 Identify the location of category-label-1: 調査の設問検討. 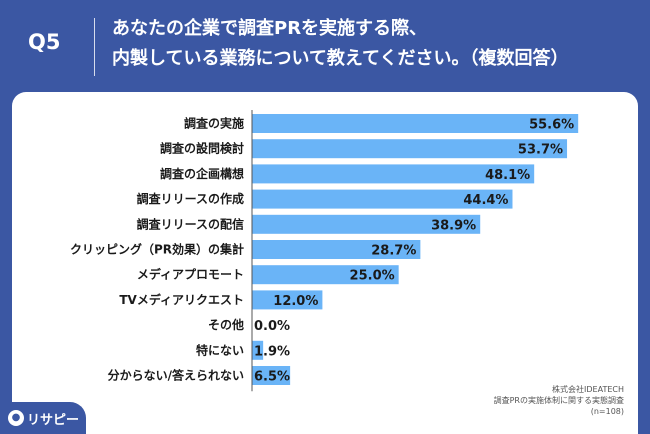
(202, 148).